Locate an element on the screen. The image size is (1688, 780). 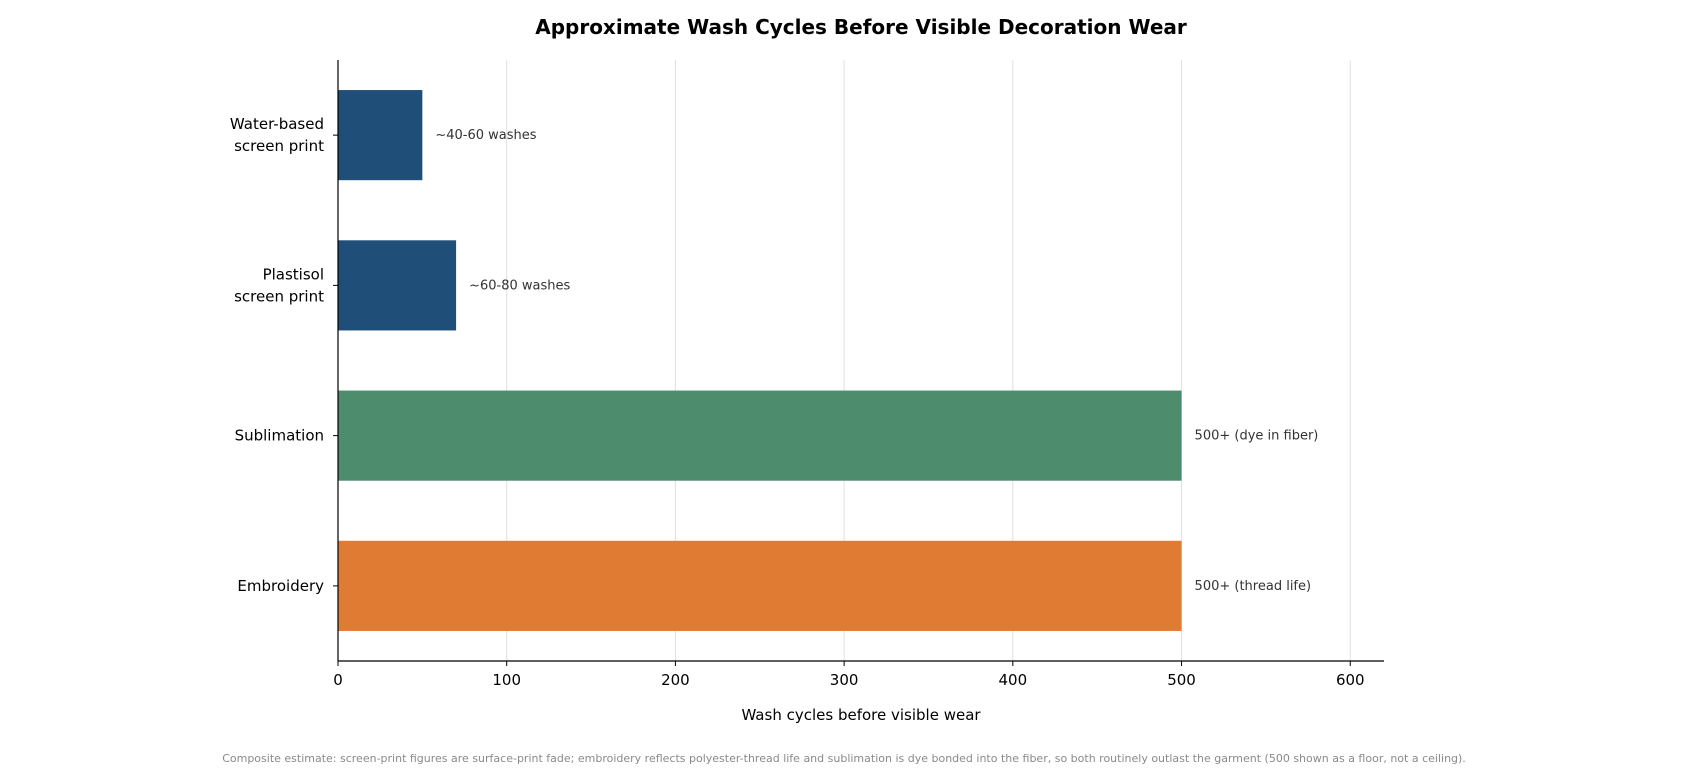
category-label-line: Sublimation is located at coordinates (279, 436).